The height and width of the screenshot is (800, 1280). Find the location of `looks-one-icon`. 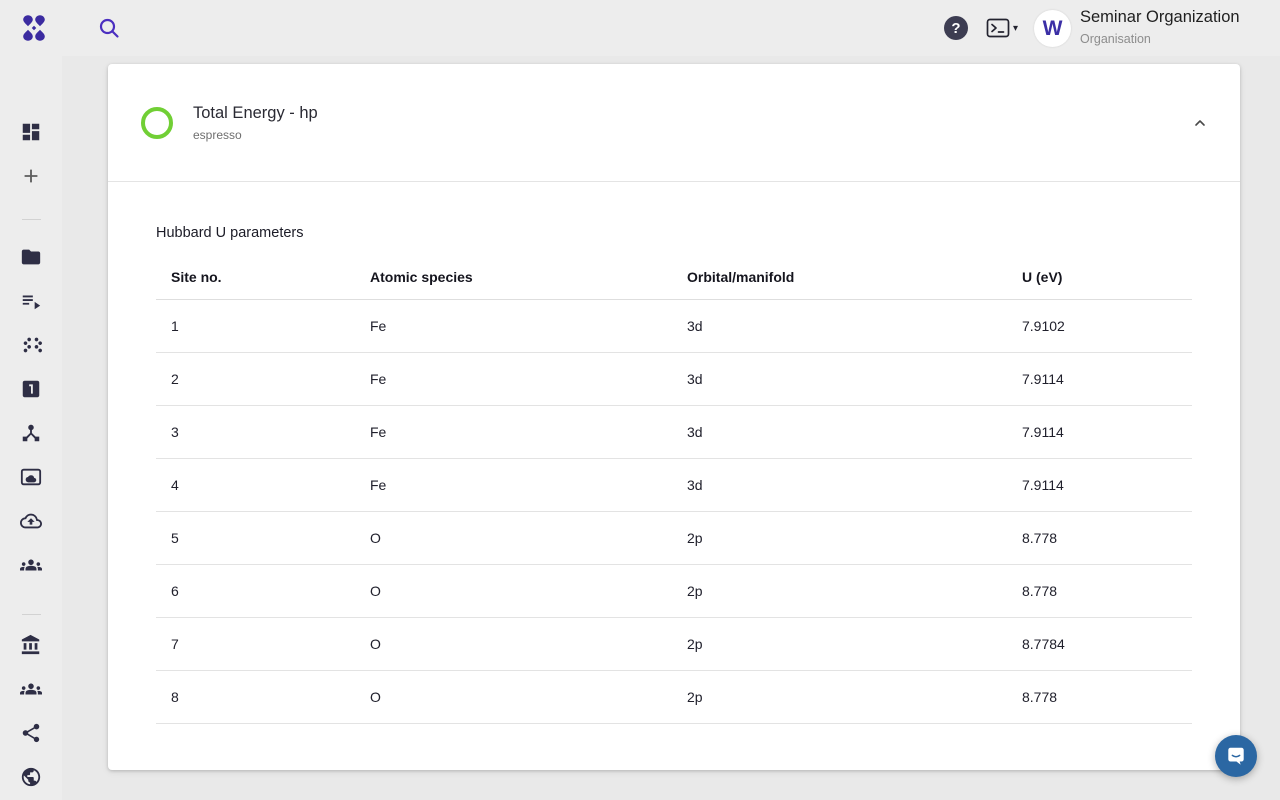

looks-one-icon is located at coordinates (31, 389).